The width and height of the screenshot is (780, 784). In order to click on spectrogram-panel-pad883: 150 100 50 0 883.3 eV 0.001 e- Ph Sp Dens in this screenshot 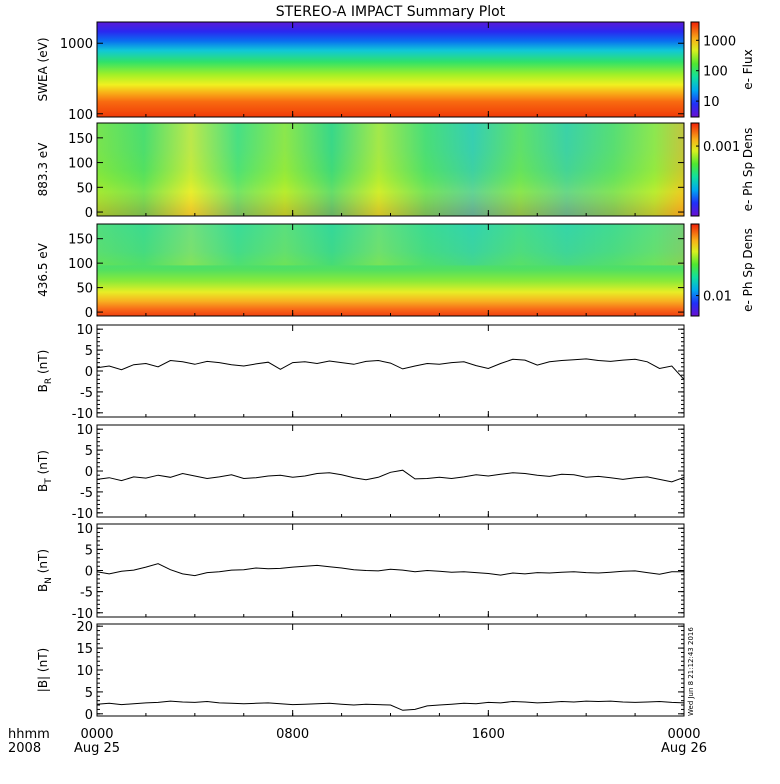, I will do `click(395, 171)`.